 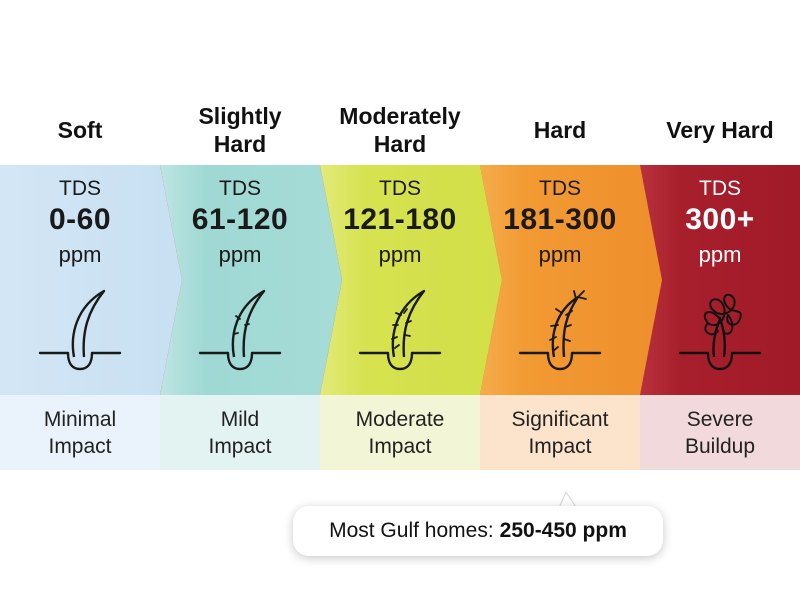 What do you see at coordinates (568, 500) in the screenshot?
I see `callout-pointer` at bounding box center [568, 500].